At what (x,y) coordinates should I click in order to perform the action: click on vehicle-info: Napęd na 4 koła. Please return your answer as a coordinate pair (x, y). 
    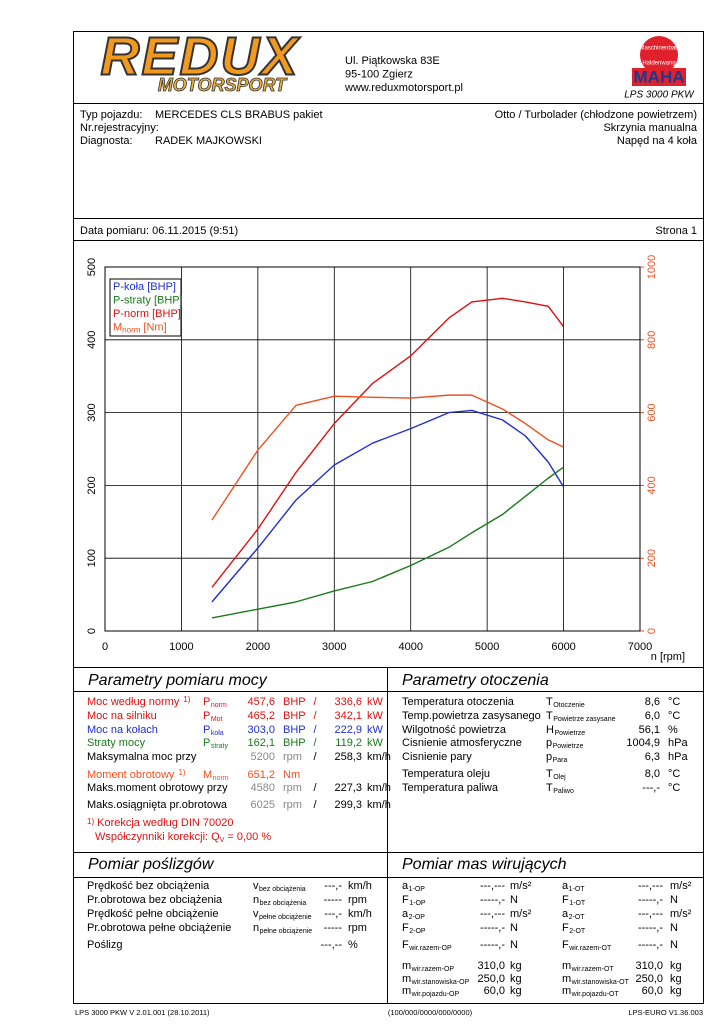
    Looking at the image, I should click on (657, 141).